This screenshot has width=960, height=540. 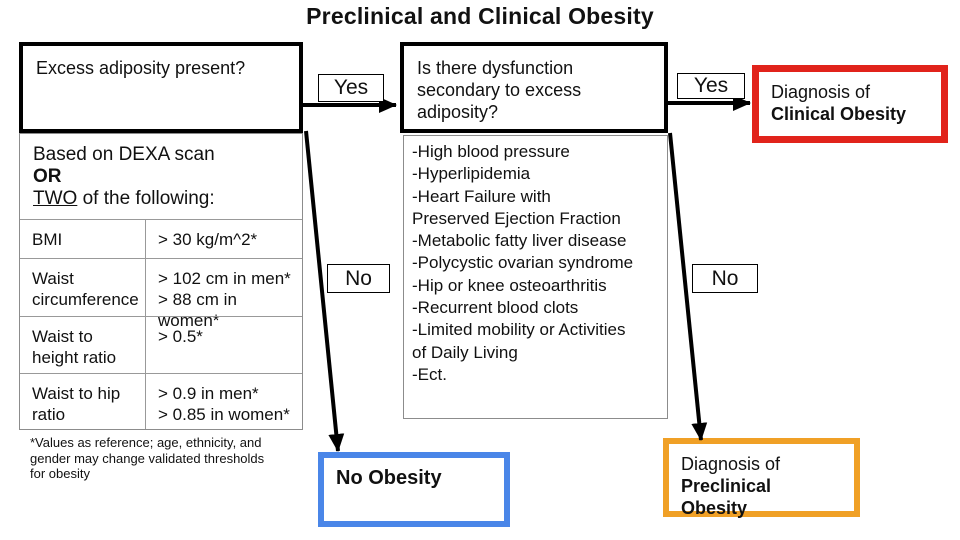 I want to click on label-yes-right: Yes, so click(x=711, y=86).